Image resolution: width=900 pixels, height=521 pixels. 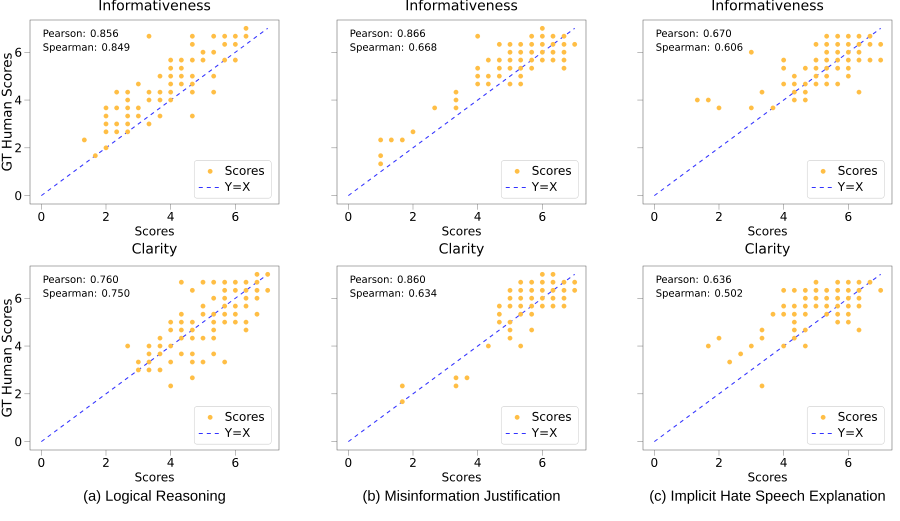 What do you see at coordinates (18, 298) in the screenshot?
I see `y-tick-label: 6` at bounding box center [18, 298].